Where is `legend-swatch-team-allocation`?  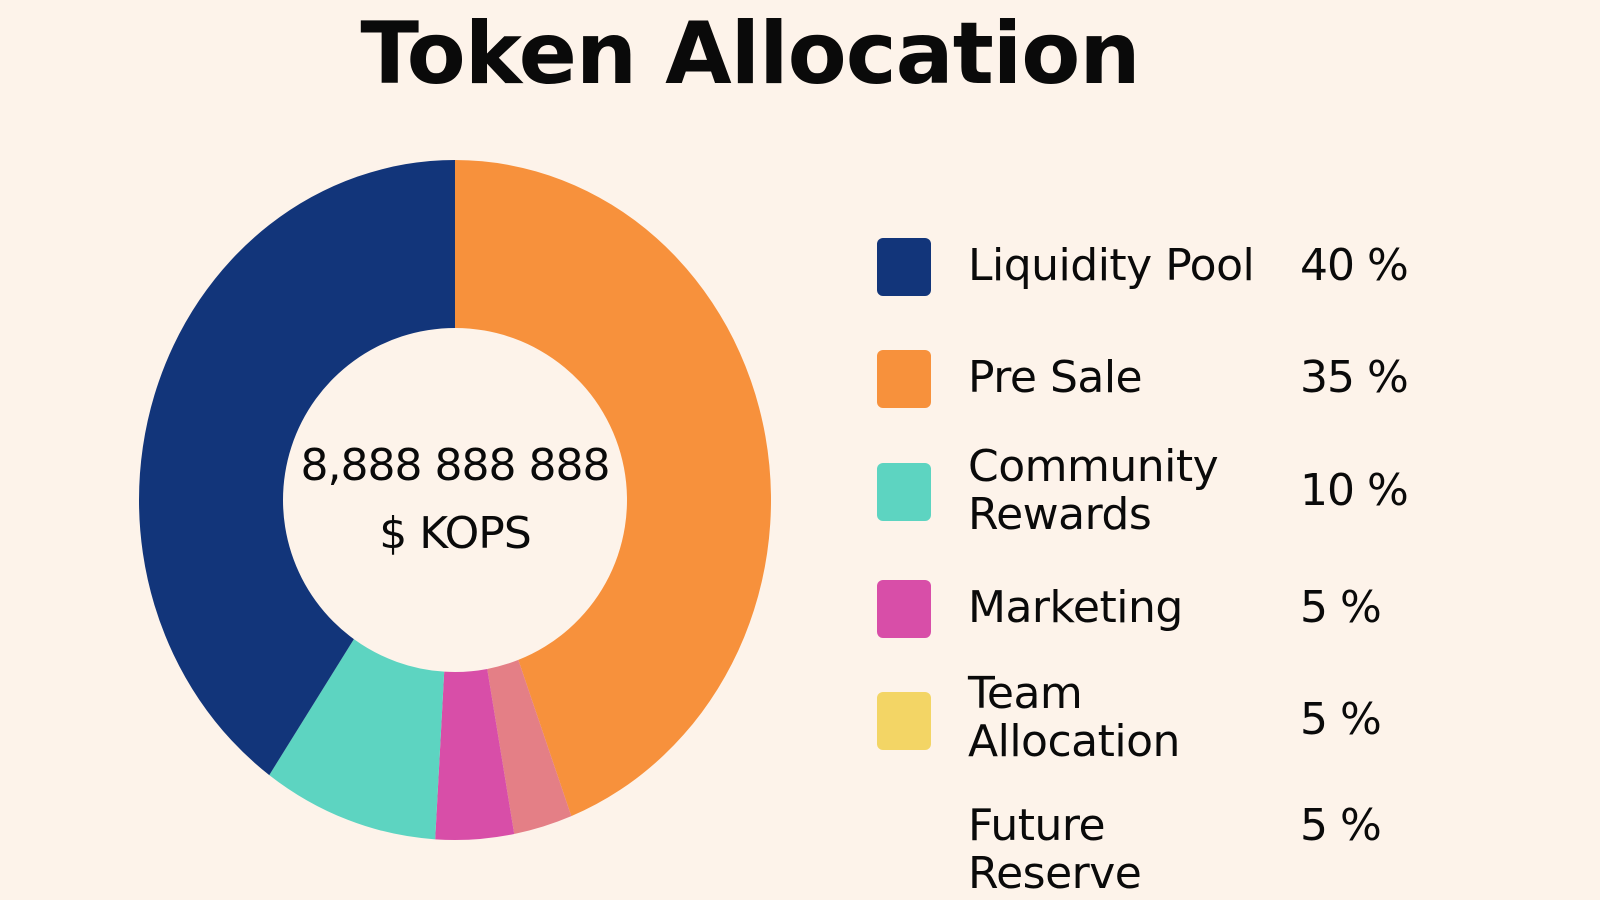
legend-swatch-team-allocation is located at coordinates (904, 721).